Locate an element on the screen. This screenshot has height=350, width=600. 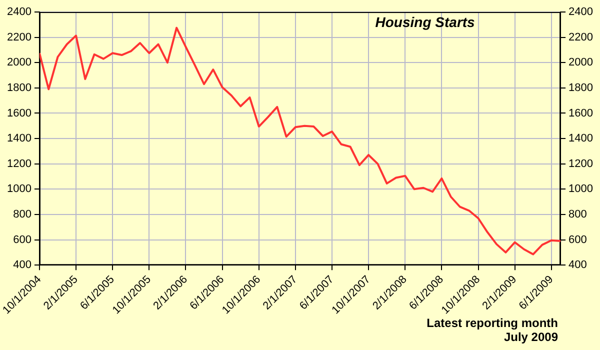
y2-tick-label: 1800 is located at coordinates (581, 88).